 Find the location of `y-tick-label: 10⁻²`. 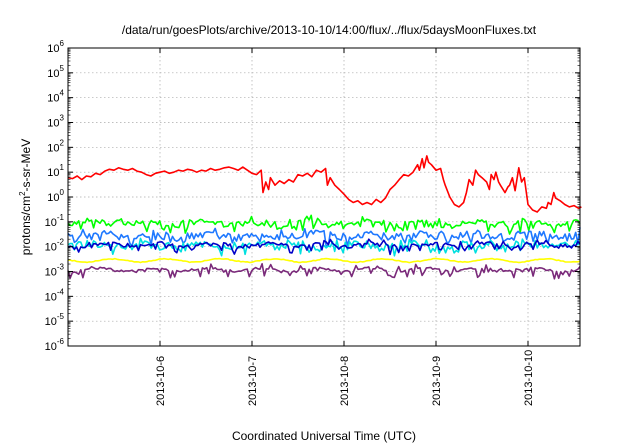

y-tick-label: 10⁻² is located at coordinates (55, 246).